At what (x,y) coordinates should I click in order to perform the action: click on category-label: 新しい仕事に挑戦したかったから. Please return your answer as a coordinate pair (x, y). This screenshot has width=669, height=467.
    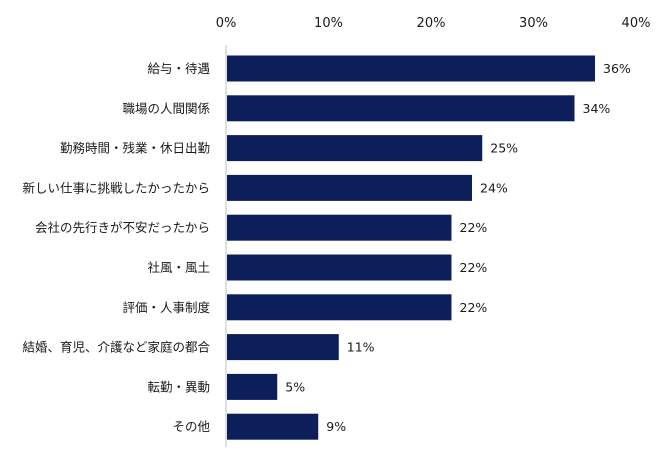
    Looking at the image, I should click on (116, 187).